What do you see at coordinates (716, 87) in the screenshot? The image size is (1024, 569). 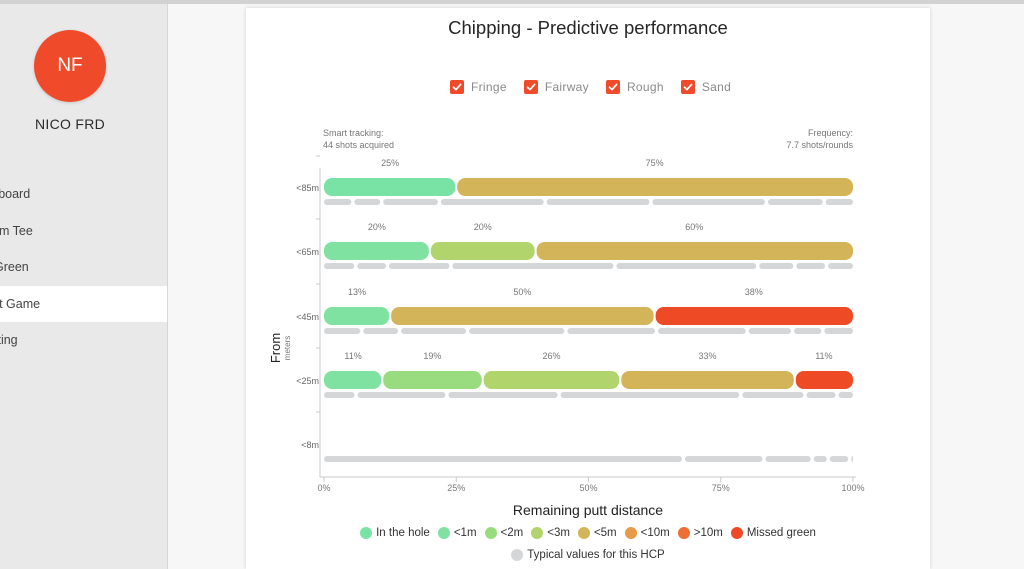 I see `filter-label: Sand` at bounding box center [716, 87].